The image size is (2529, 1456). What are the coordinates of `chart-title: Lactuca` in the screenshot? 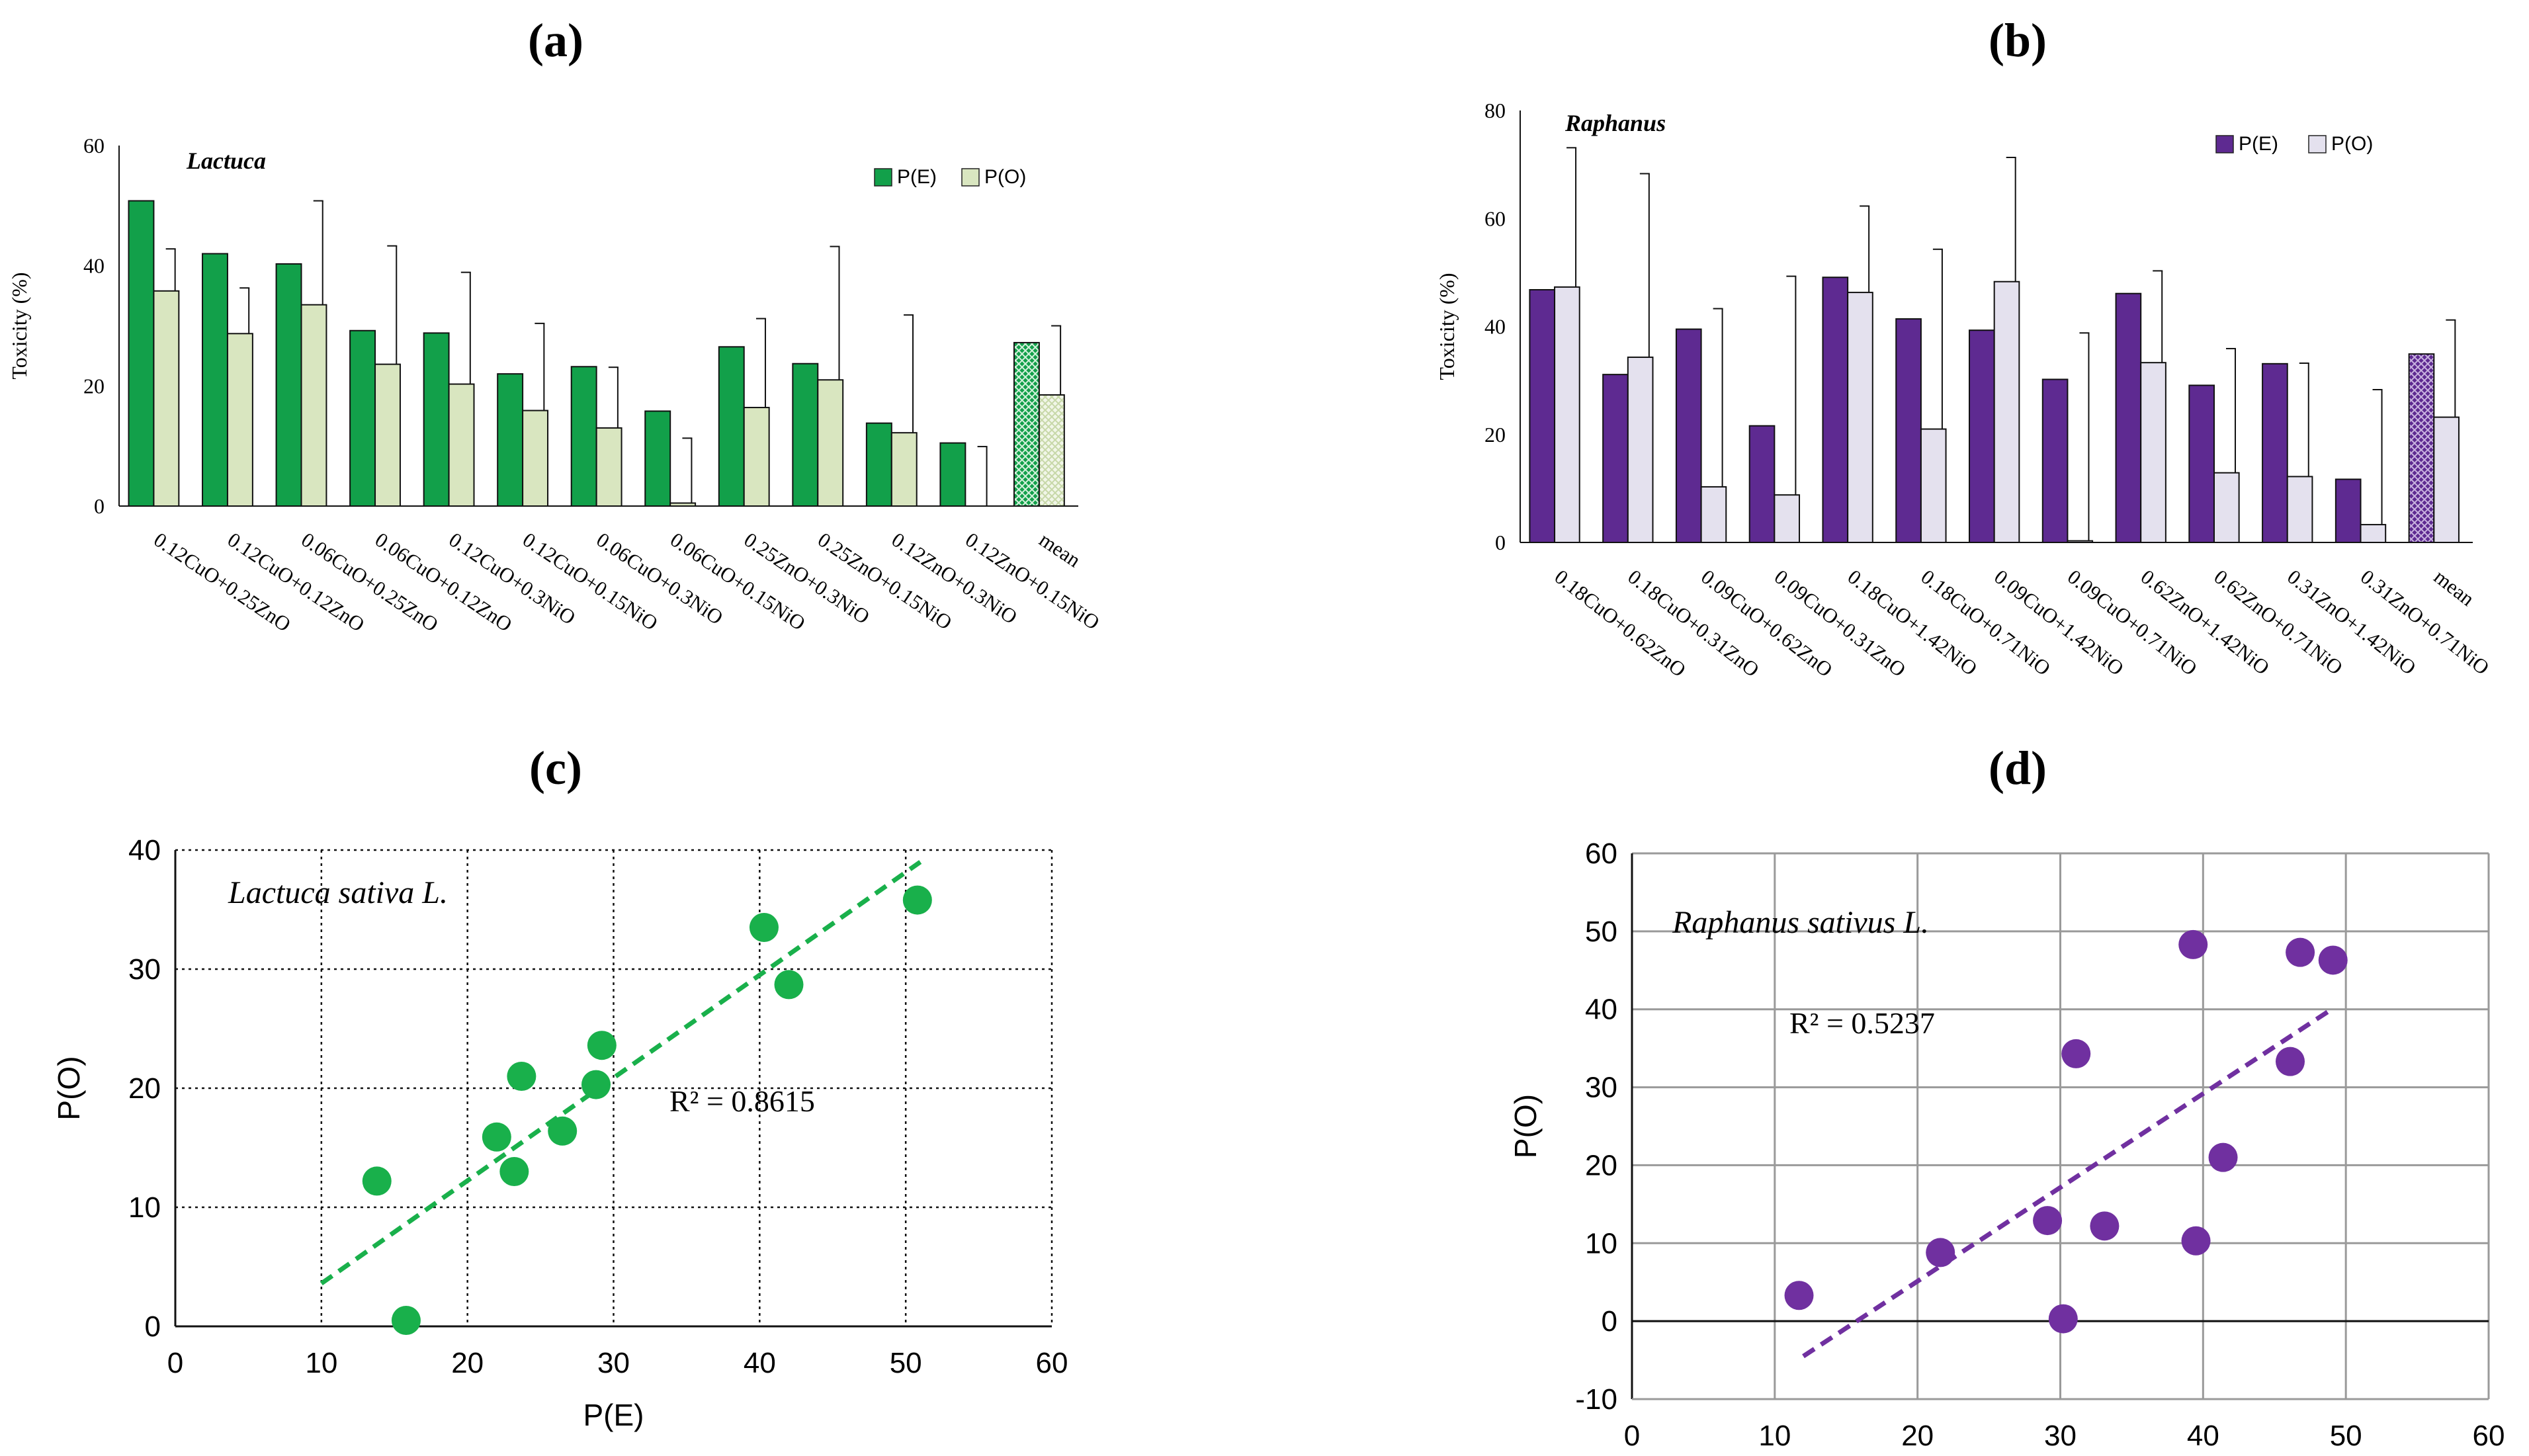 It's located at (226, 161).